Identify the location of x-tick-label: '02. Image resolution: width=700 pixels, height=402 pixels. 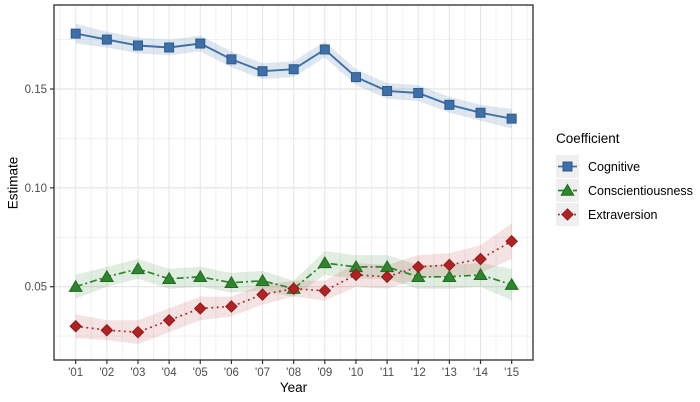
(106, 373).